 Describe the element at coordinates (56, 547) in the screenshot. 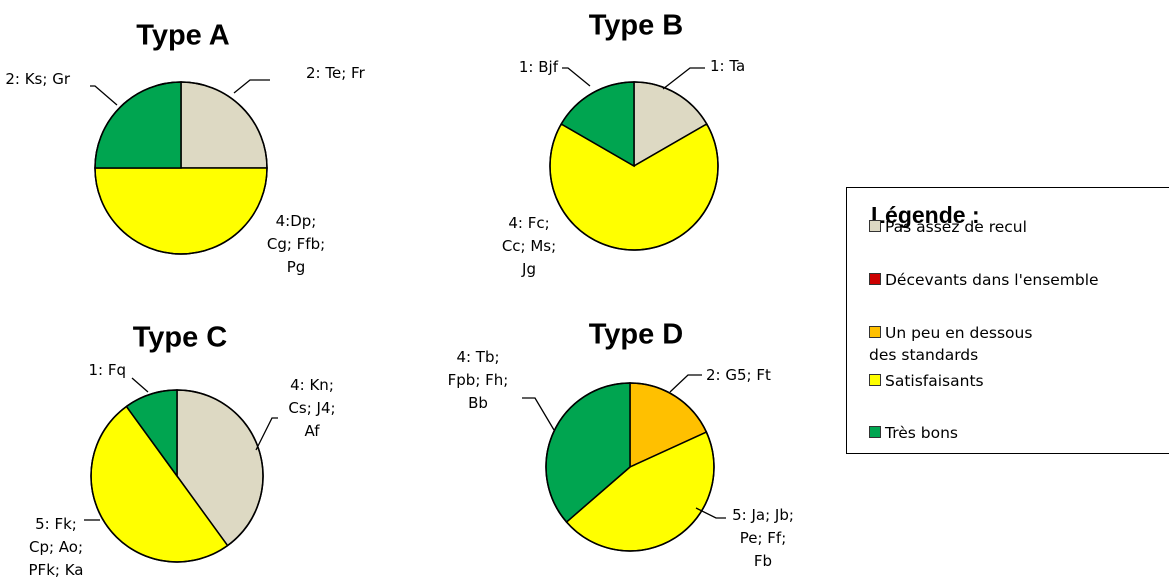

I see `data-label-satisfaisants: 5: Fk; Cp; Ao; PFk; Ka` at that location.